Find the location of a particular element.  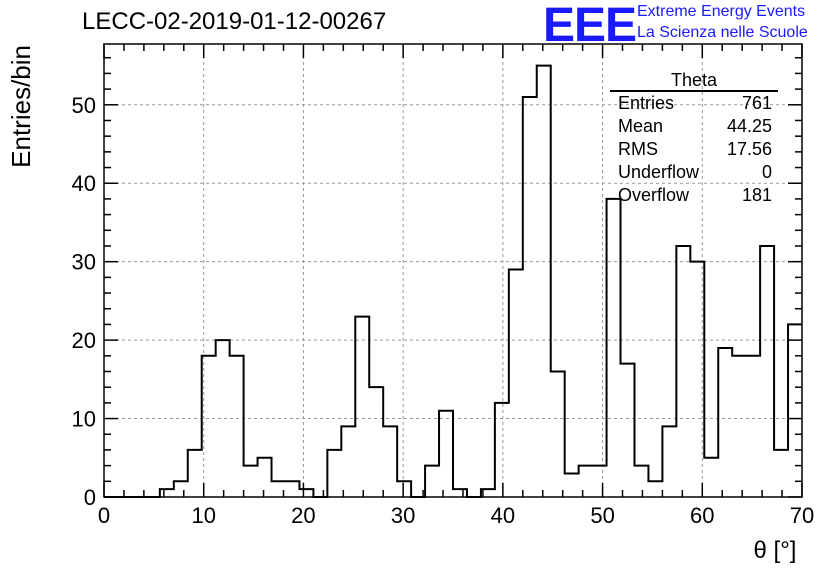

x-tick-label: 20 is located at coordinates (303, 515).